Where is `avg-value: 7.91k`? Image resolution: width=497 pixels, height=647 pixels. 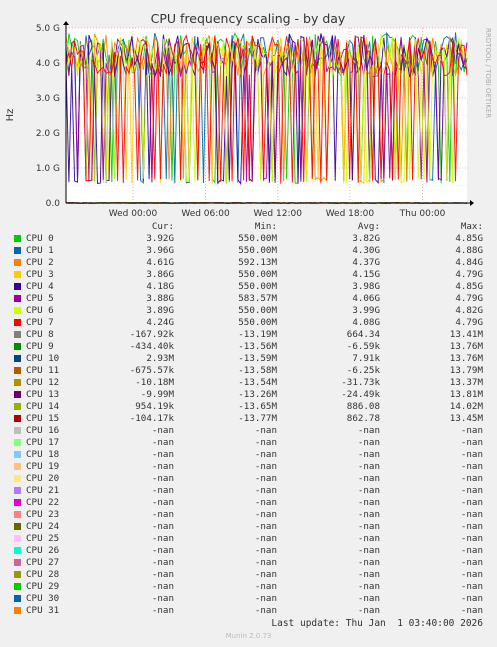
avg-value: 7.91k is located at coordinates (366, 358).